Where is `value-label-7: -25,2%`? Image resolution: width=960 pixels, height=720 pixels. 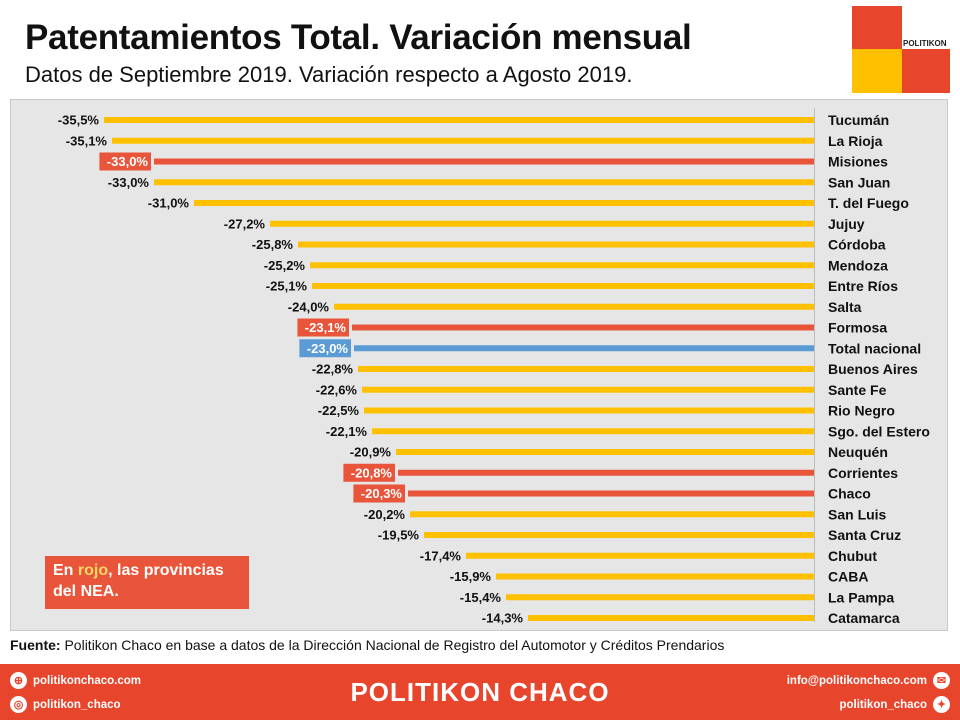
value-label-7: -25,2% is located at coordinates (285, 265).